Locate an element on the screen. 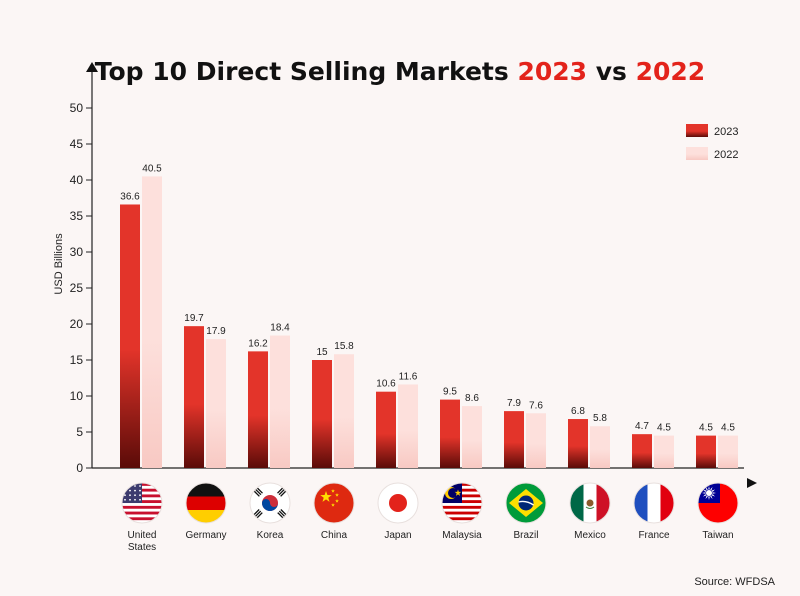  taiwan-flag-icon is located at coordinates (718, 503).